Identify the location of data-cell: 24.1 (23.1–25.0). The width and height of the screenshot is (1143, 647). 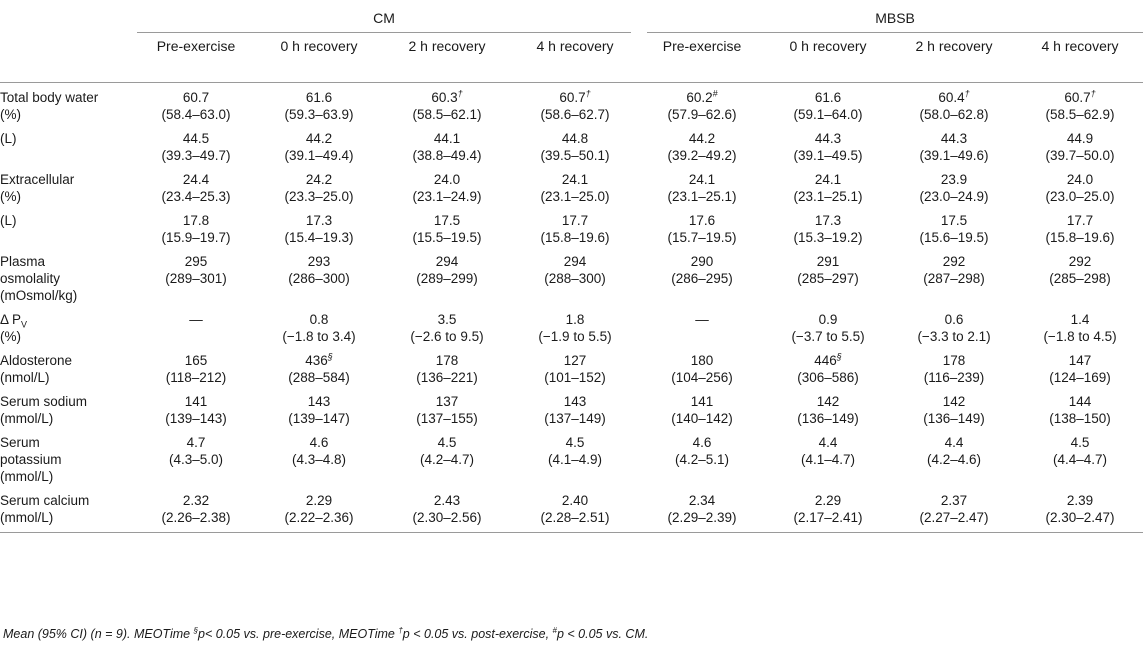
(575, 188).